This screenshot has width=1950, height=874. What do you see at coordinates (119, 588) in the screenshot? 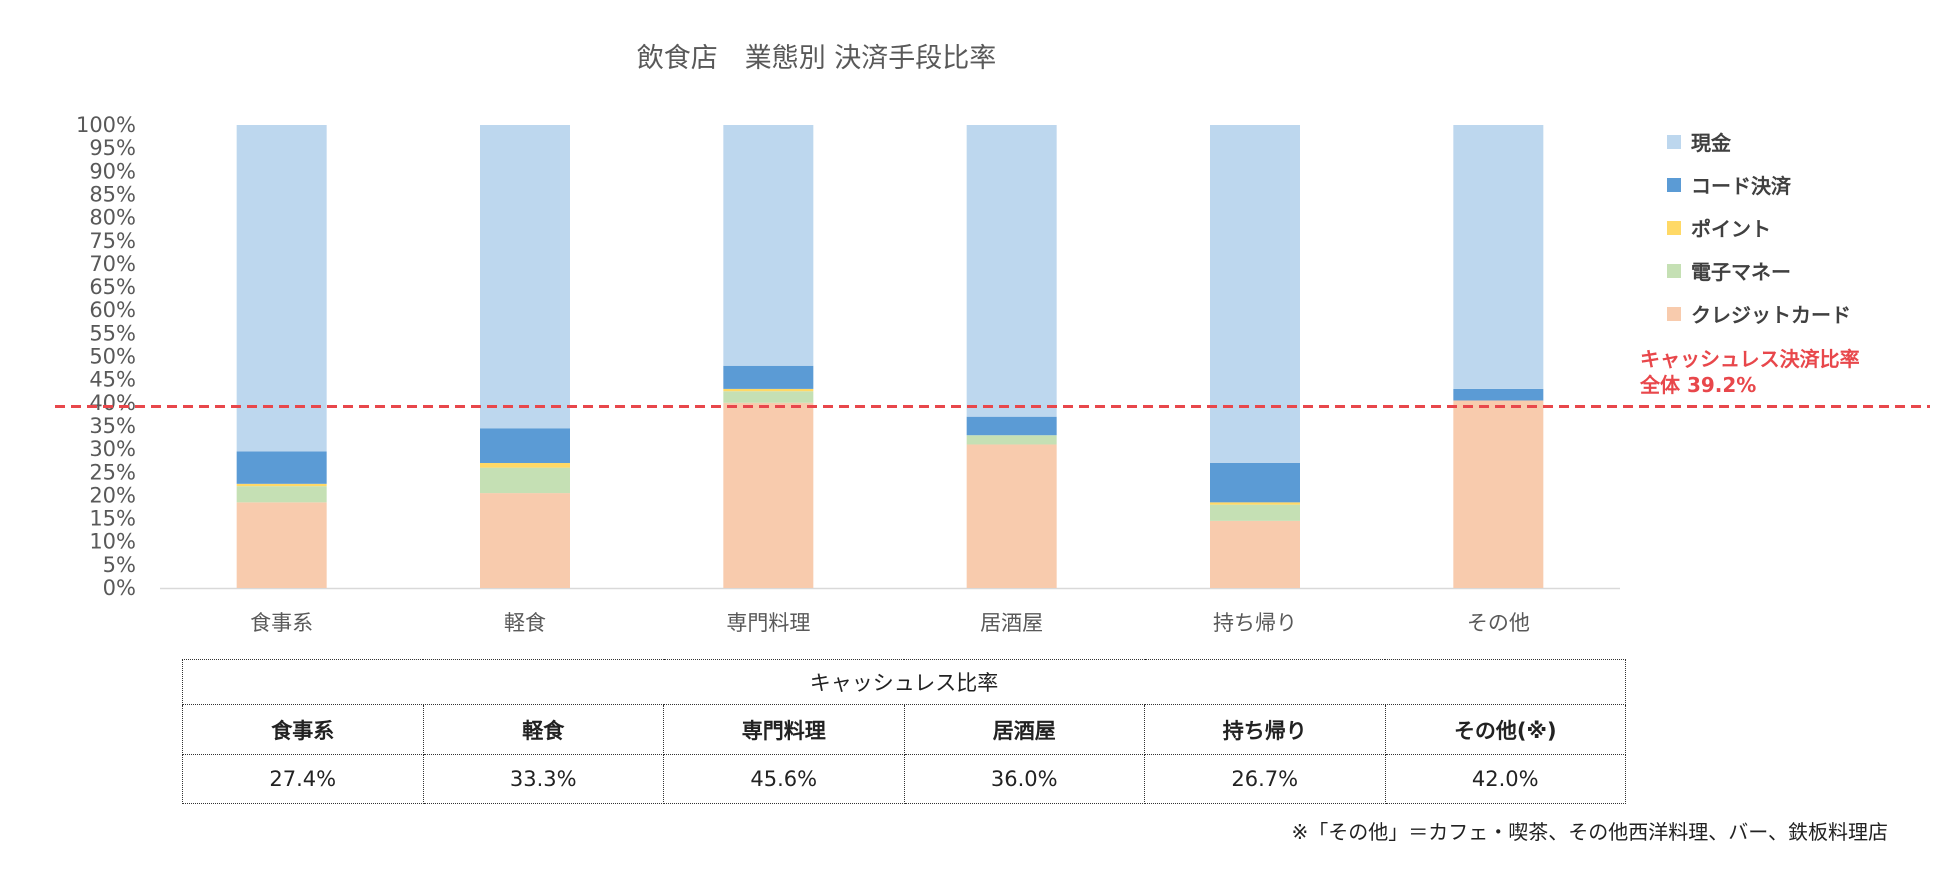
I see `y-tick-label: 0%` at bounding box center [119, 588].